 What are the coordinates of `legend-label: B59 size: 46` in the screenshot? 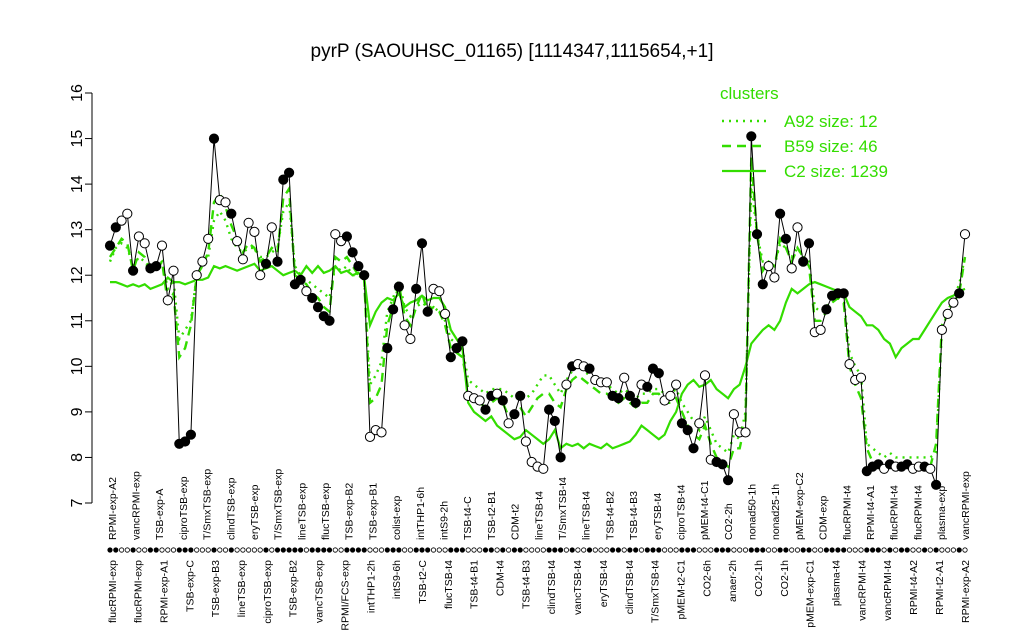 It's located at (831, 146).